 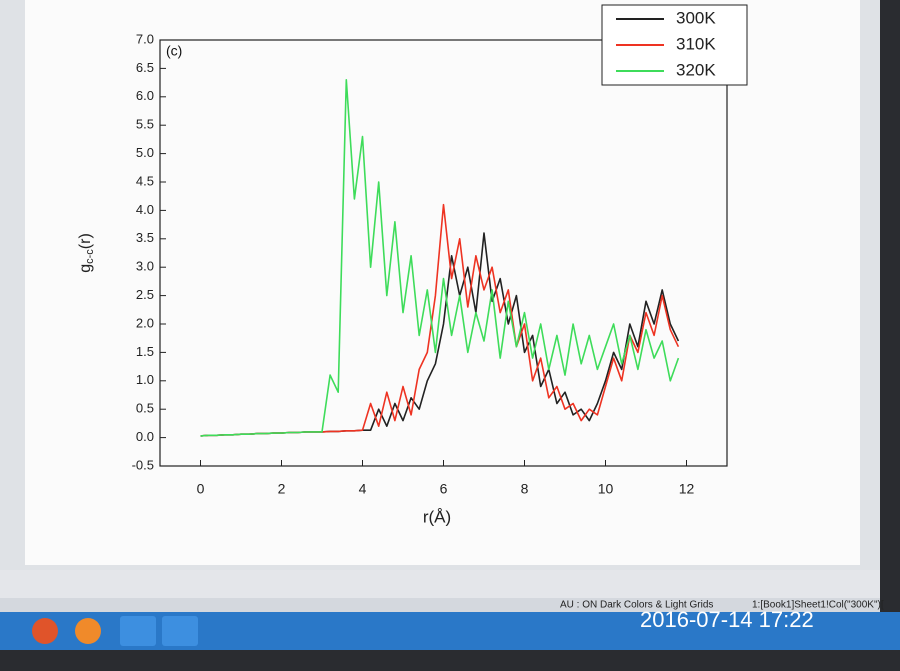 I want to click on x-tick-label: 2, so click(x=282, y=489).